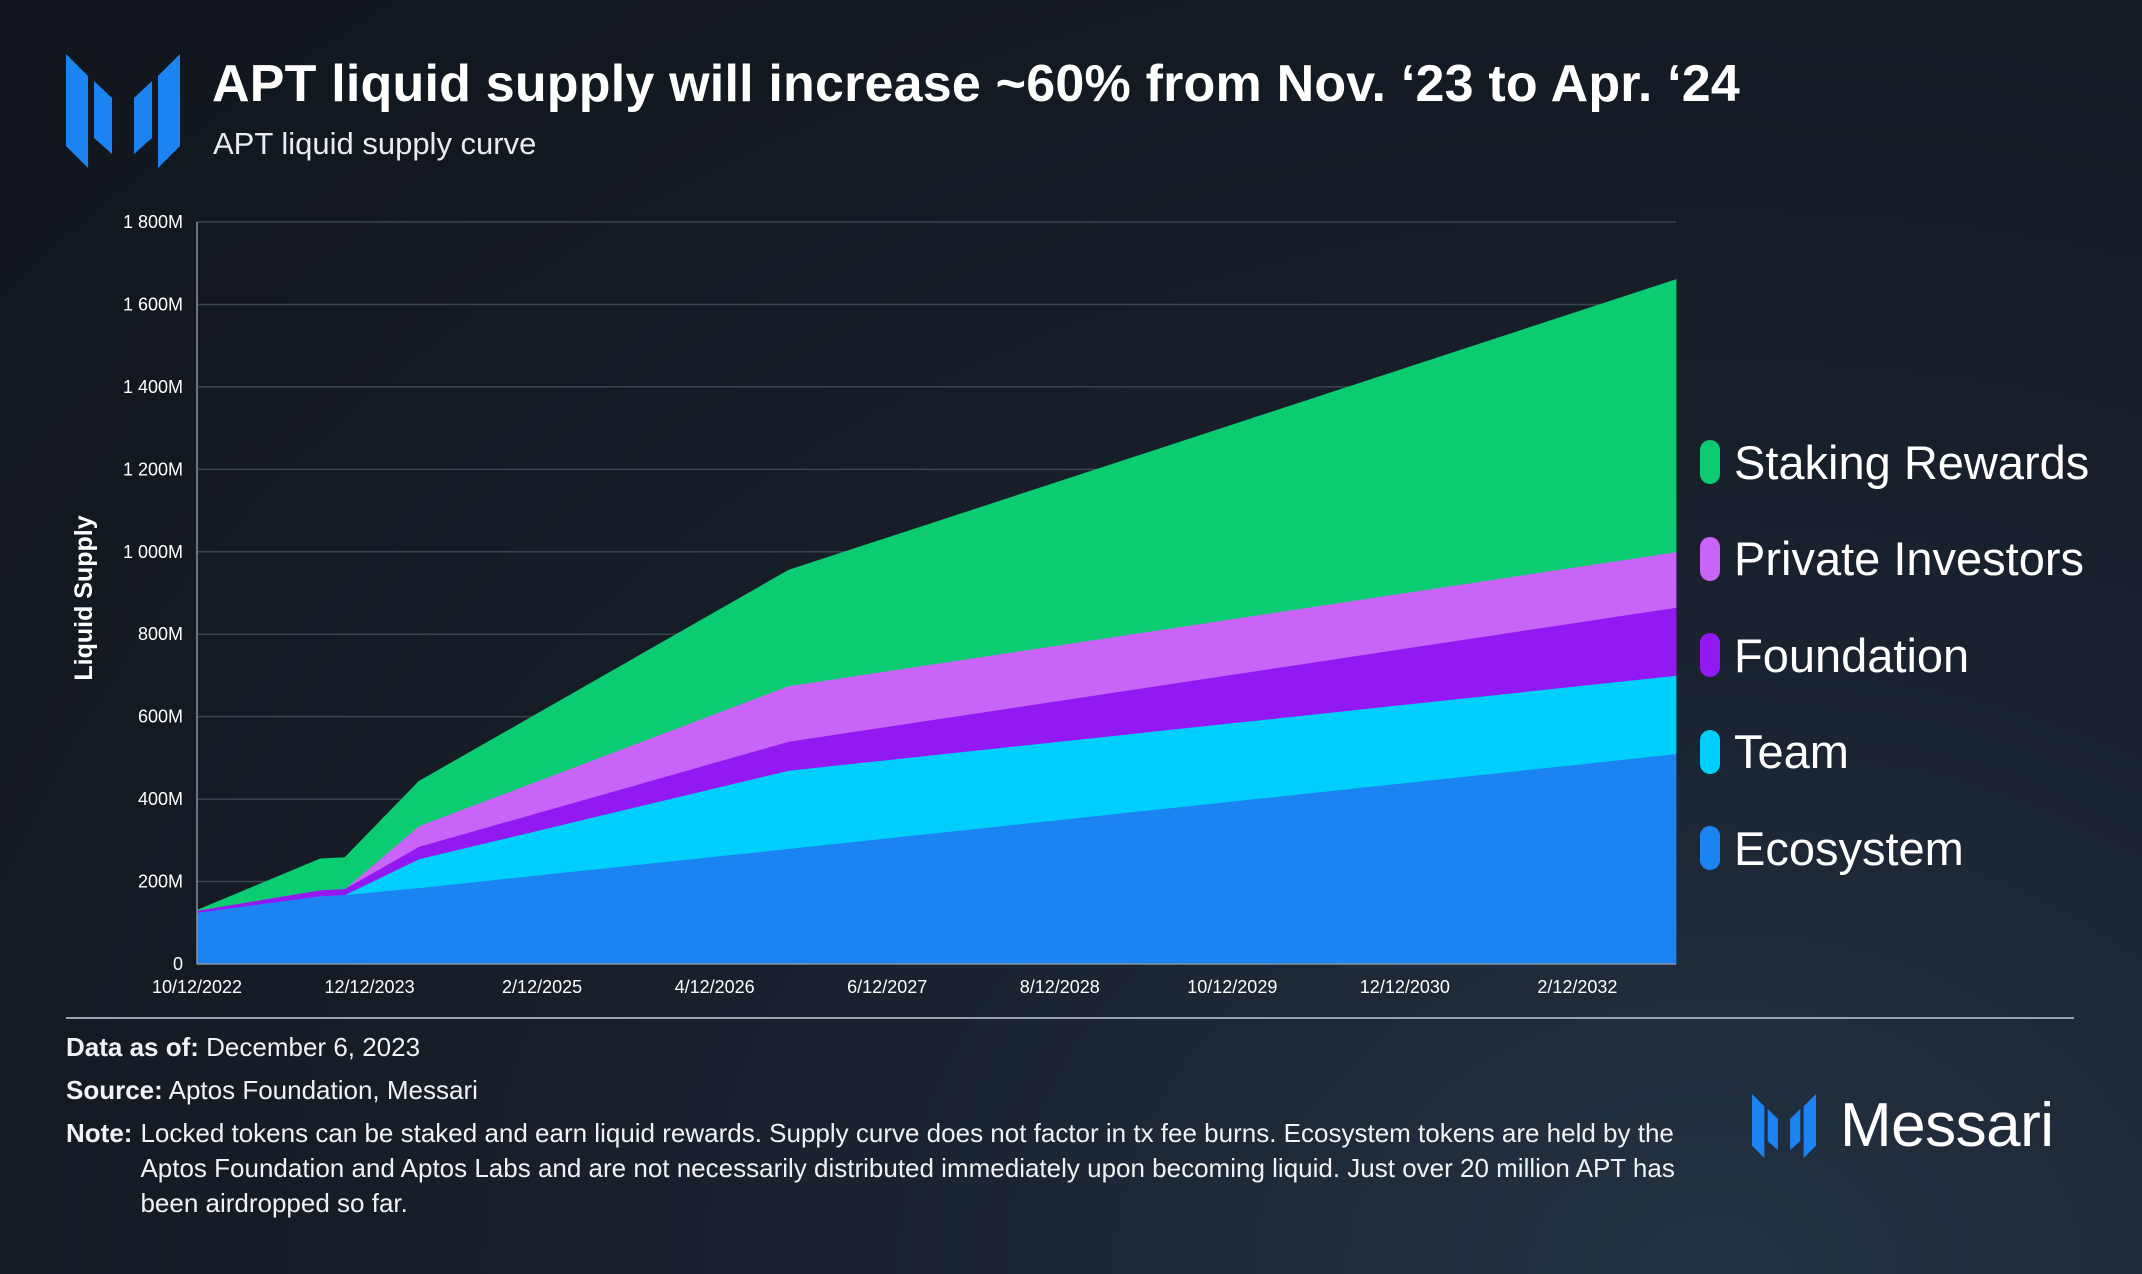  What do you see at coordinates (153, 552) in the screenshot?
I see `y-tick-label: 1 000M` at bounding box center [153, 552].